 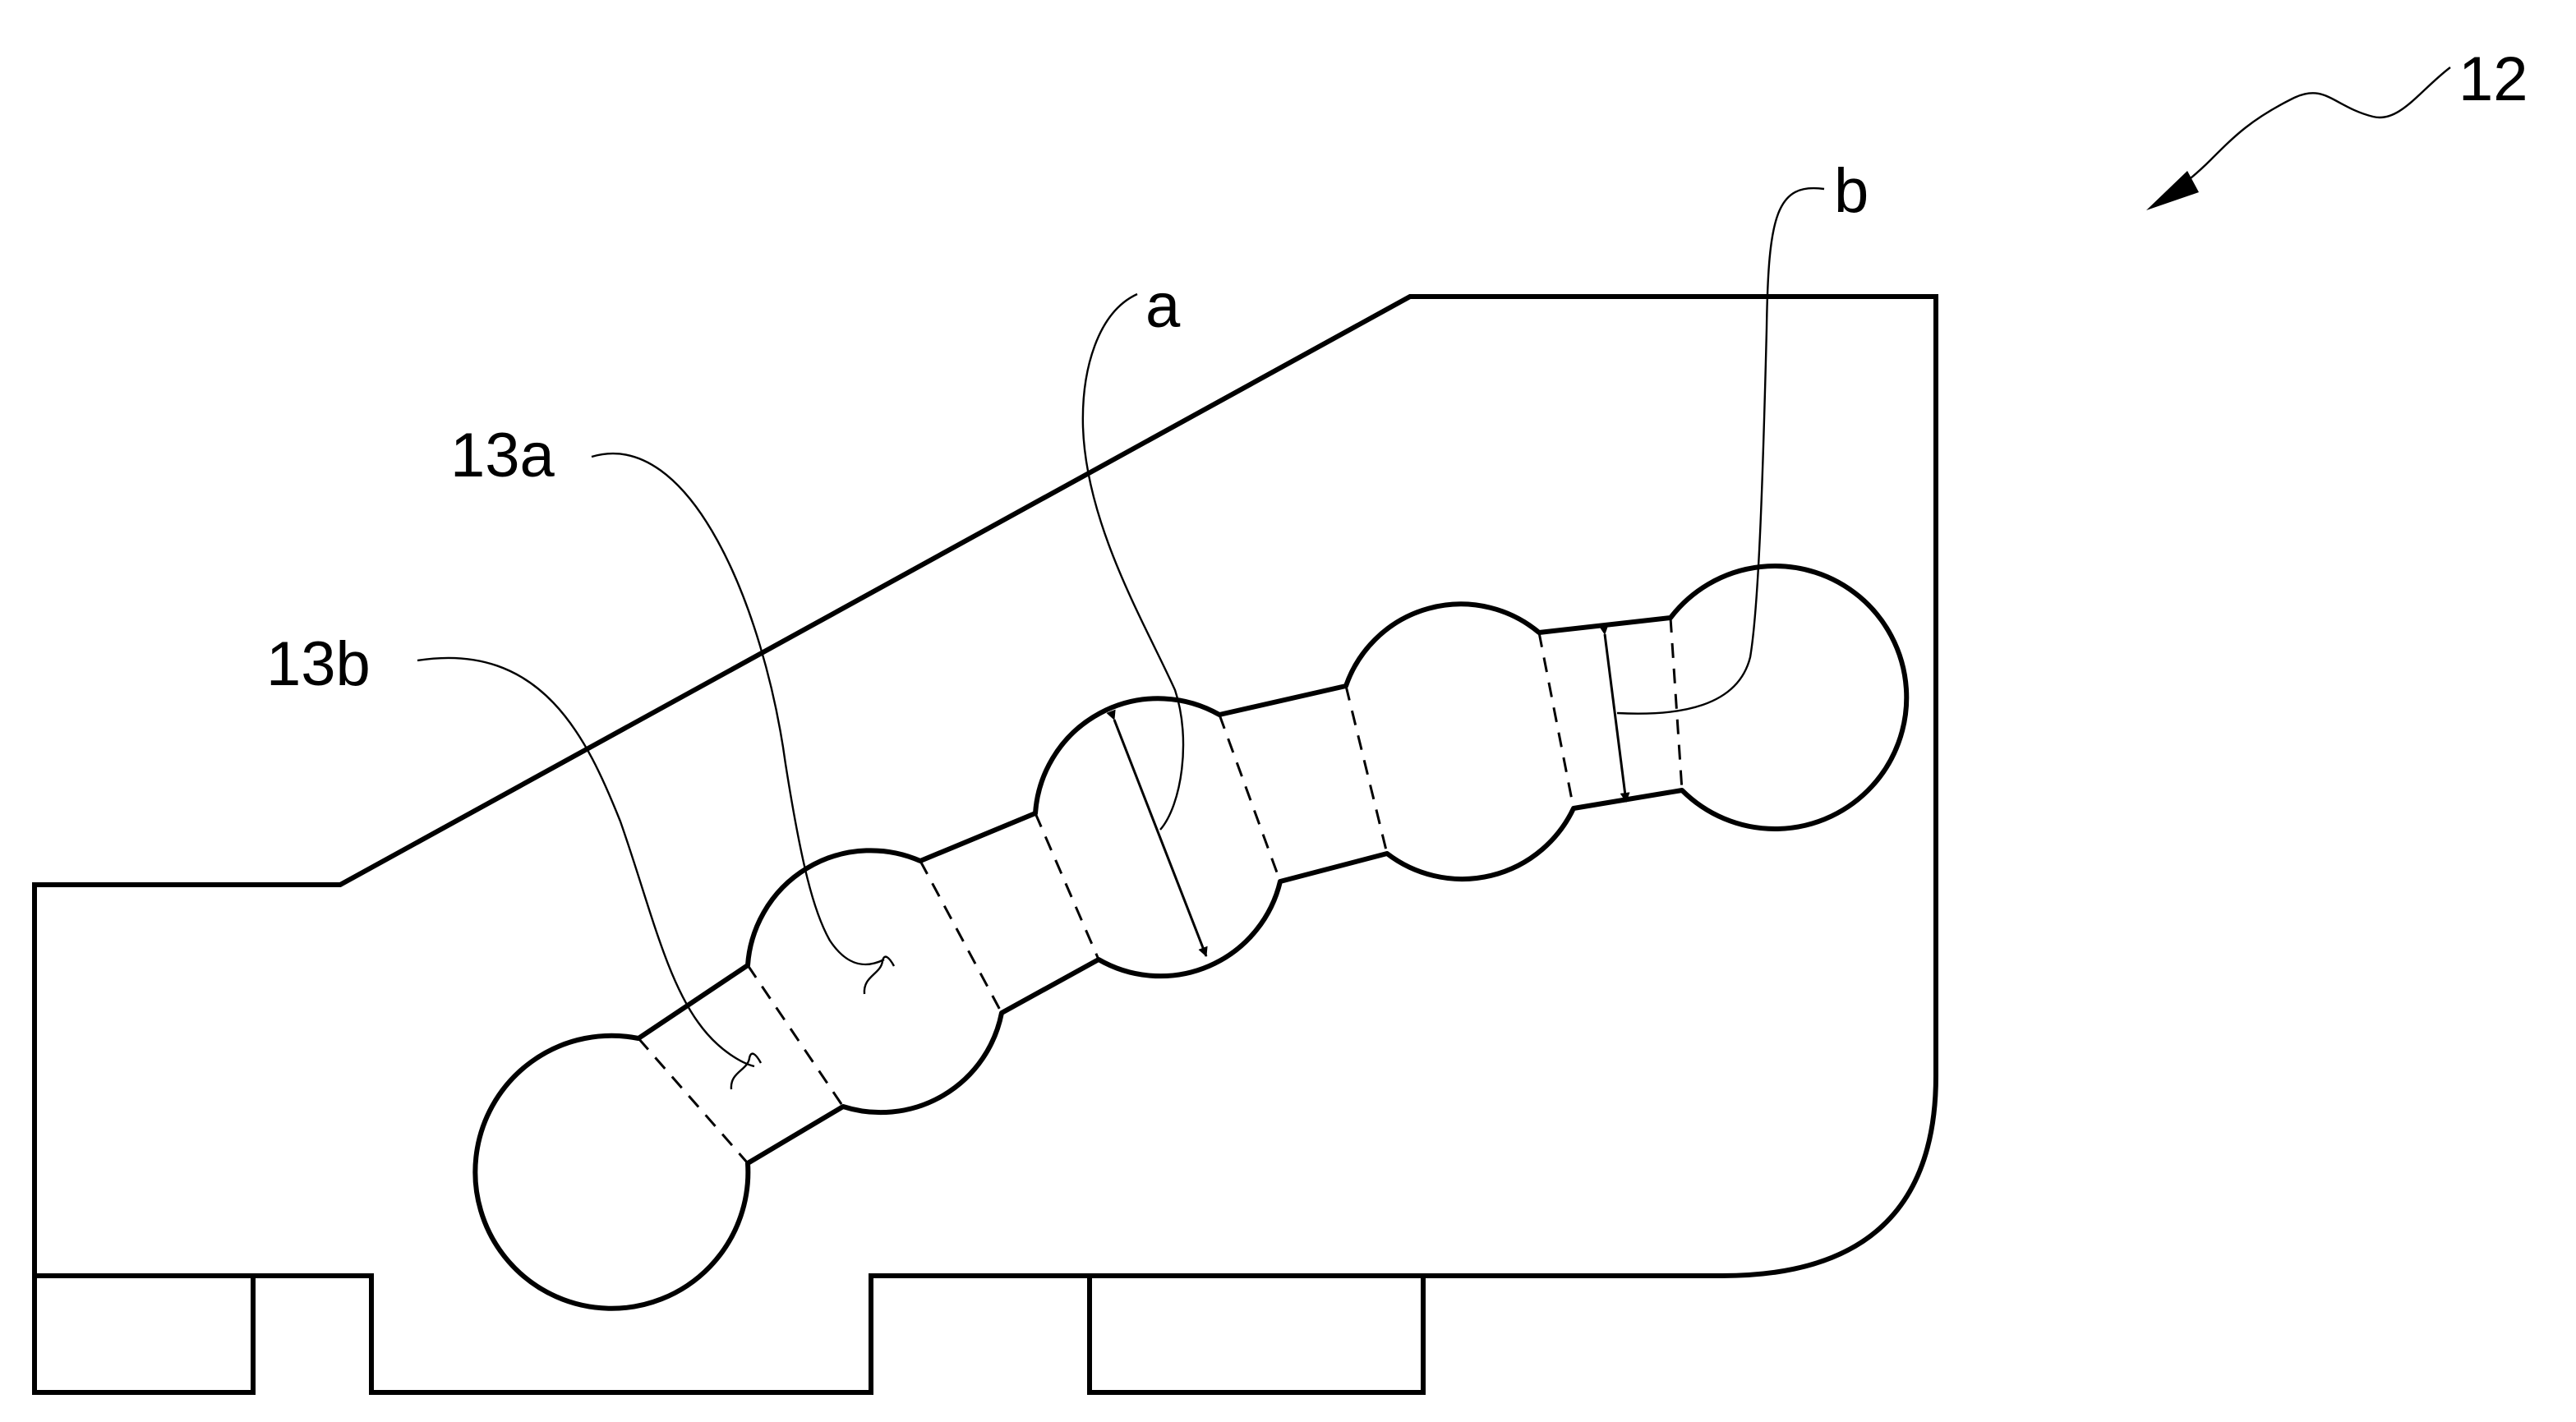 I want to click on label-13b: 13b, so click(x=318, y=664).